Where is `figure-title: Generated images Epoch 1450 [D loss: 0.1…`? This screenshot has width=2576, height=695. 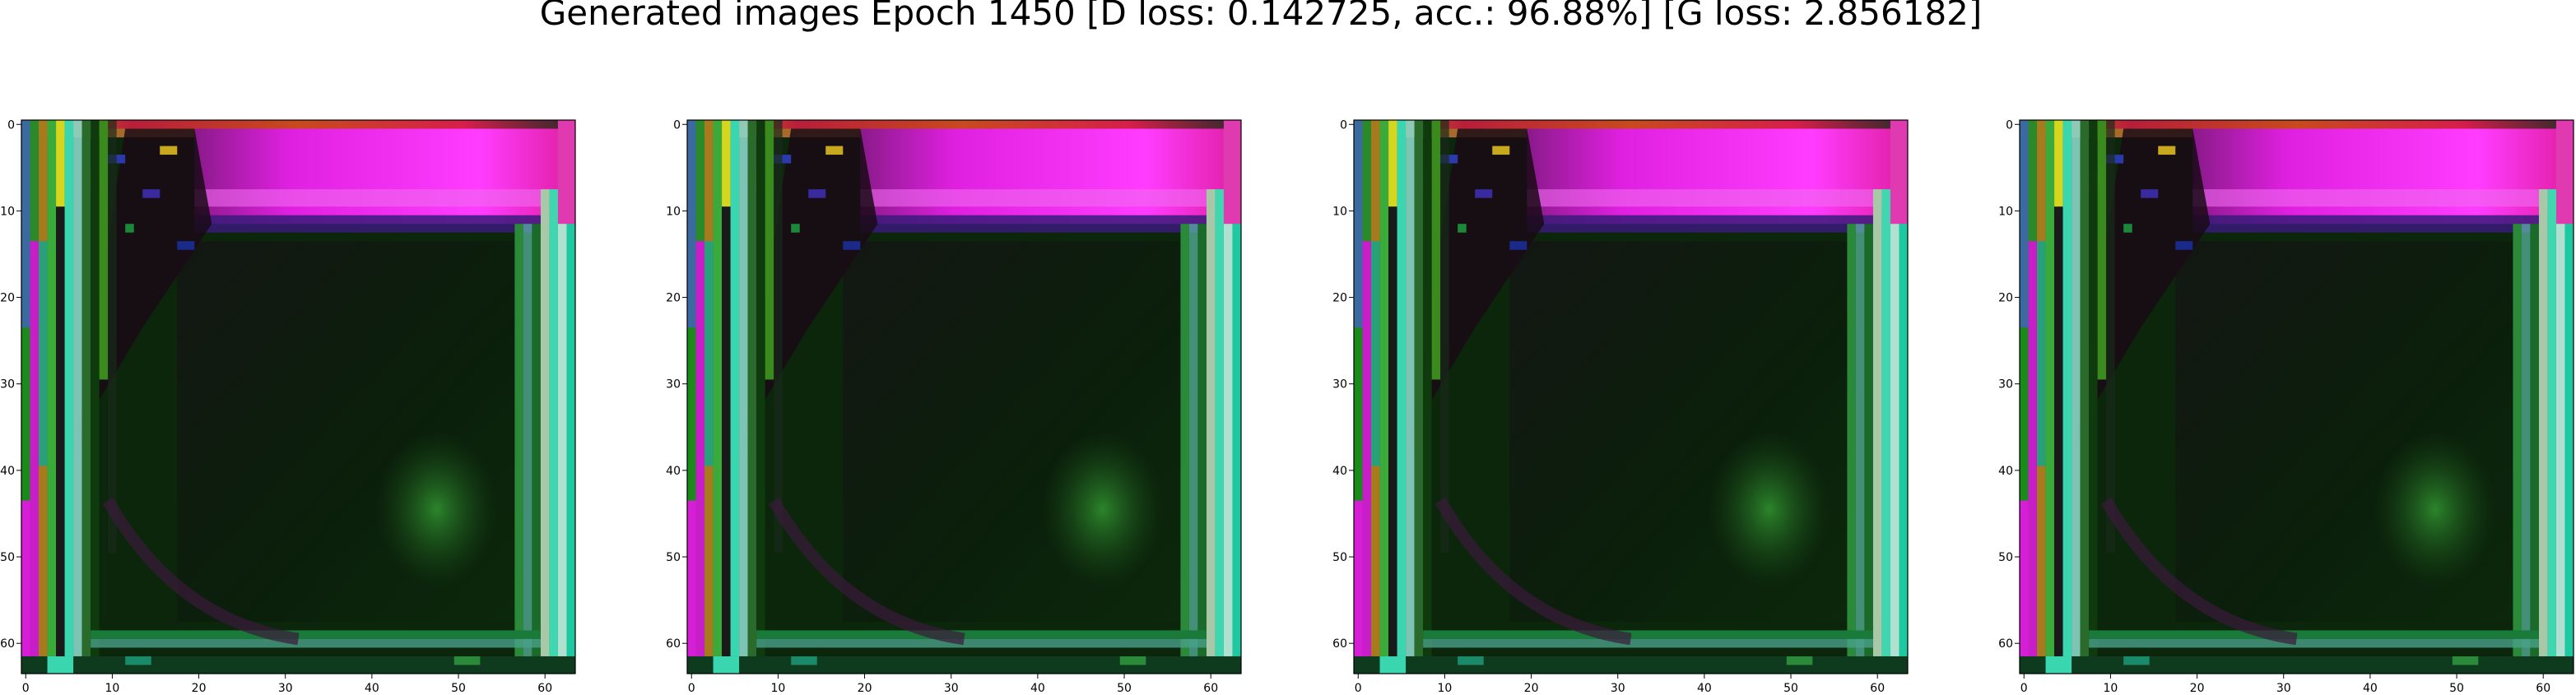 figure-title: Generated images Epoch 1450 [D loss: 0.1… is located at coordinates (1261, 16).